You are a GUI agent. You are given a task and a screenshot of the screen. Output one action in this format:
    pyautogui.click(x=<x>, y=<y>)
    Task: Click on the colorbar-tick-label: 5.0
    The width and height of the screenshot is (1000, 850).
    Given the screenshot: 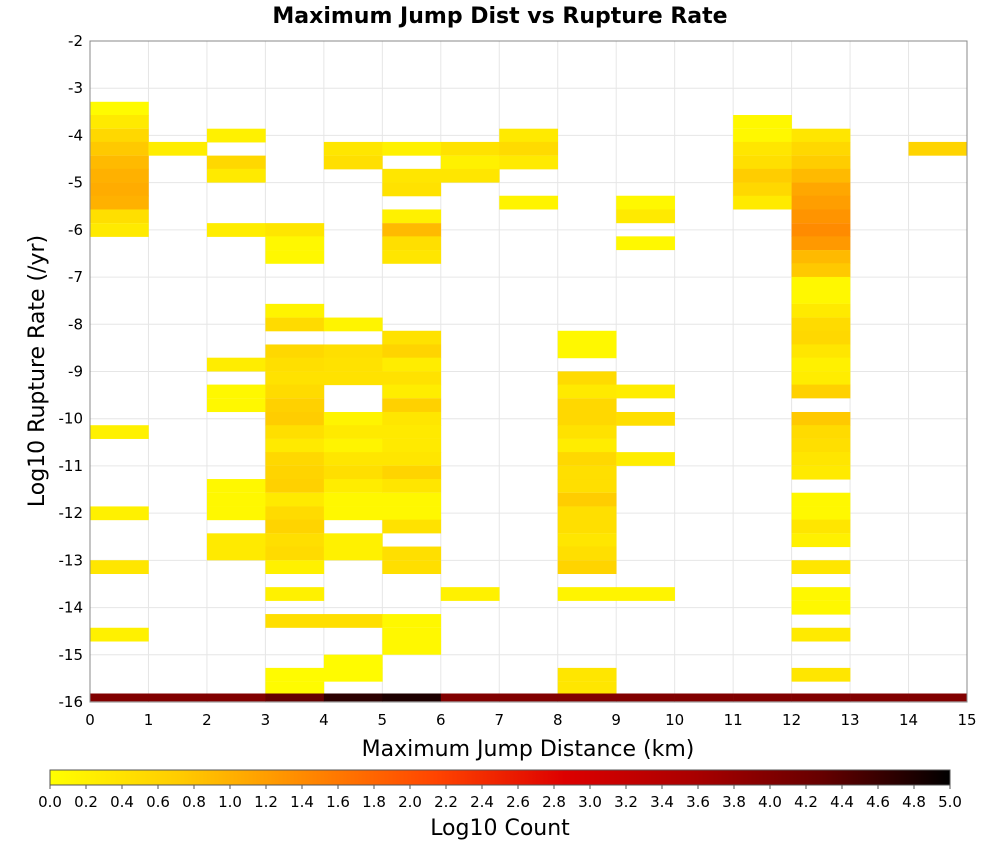 What is the action you would take?
    pyautogui.click(x=950, y=802)
    